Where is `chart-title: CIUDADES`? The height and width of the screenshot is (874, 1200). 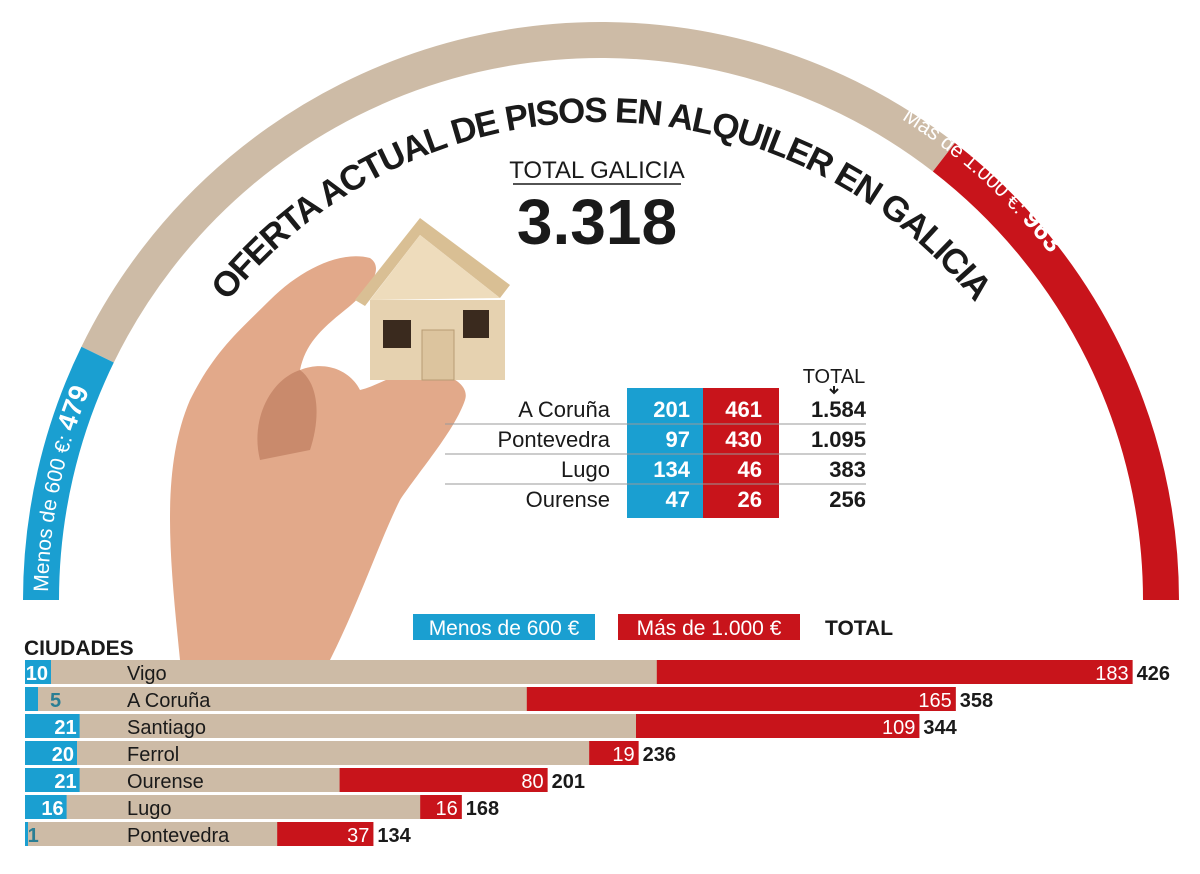
chart-title: CIUDADES is located at coordinates (79, 648).